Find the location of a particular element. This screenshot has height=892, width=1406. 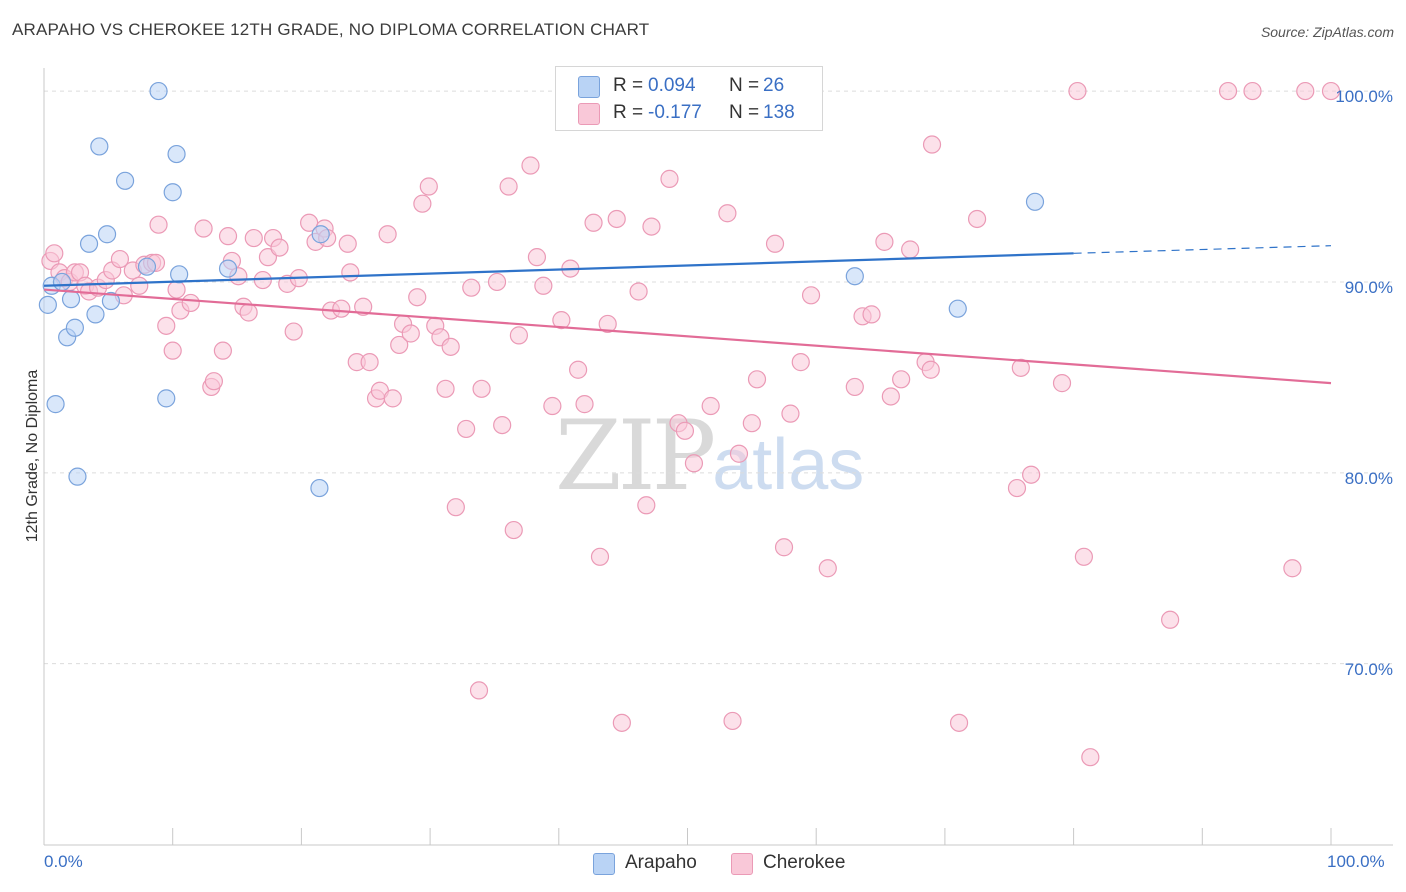

trend-lines is located at coordinates (687, 315).